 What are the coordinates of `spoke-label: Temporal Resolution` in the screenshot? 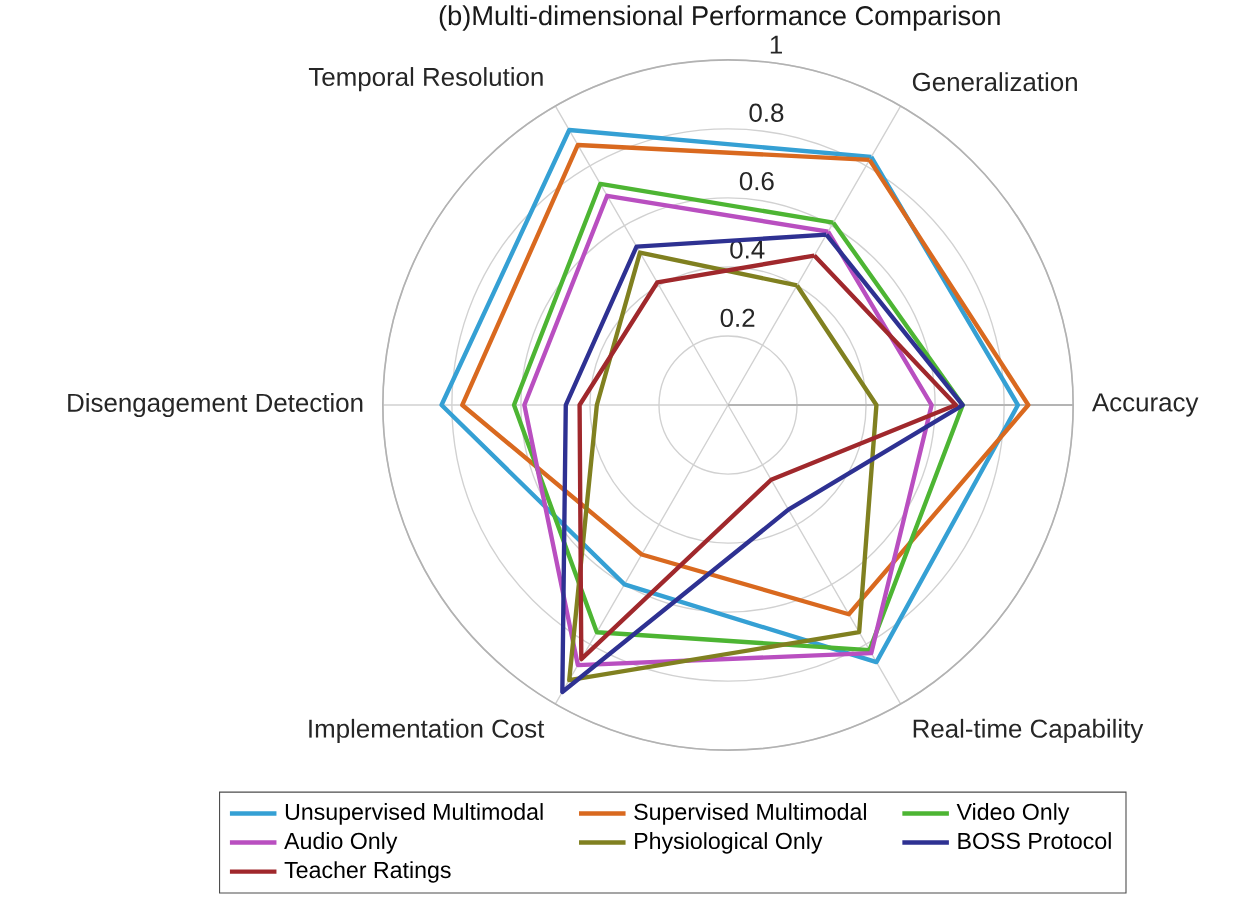 It's located at (425, 79).